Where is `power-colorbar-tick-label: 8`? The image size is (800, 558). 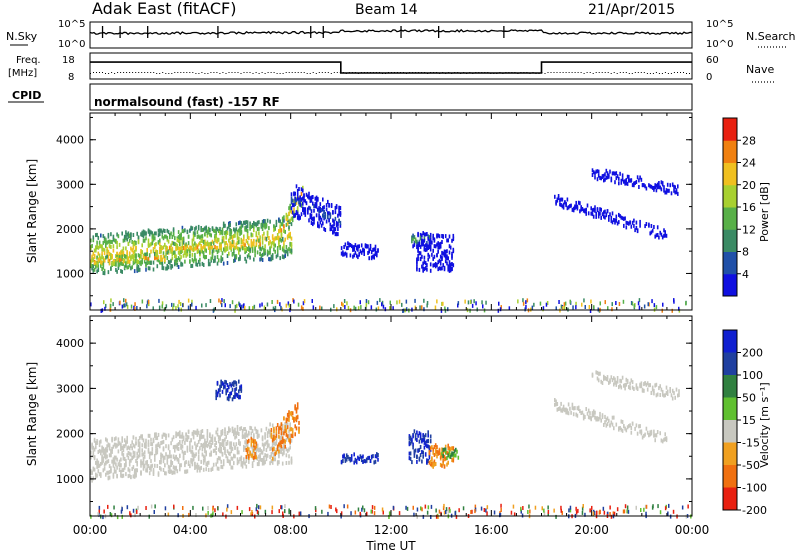 power-colorbar-tick-label: 8 is located at coordinates (745, 252).